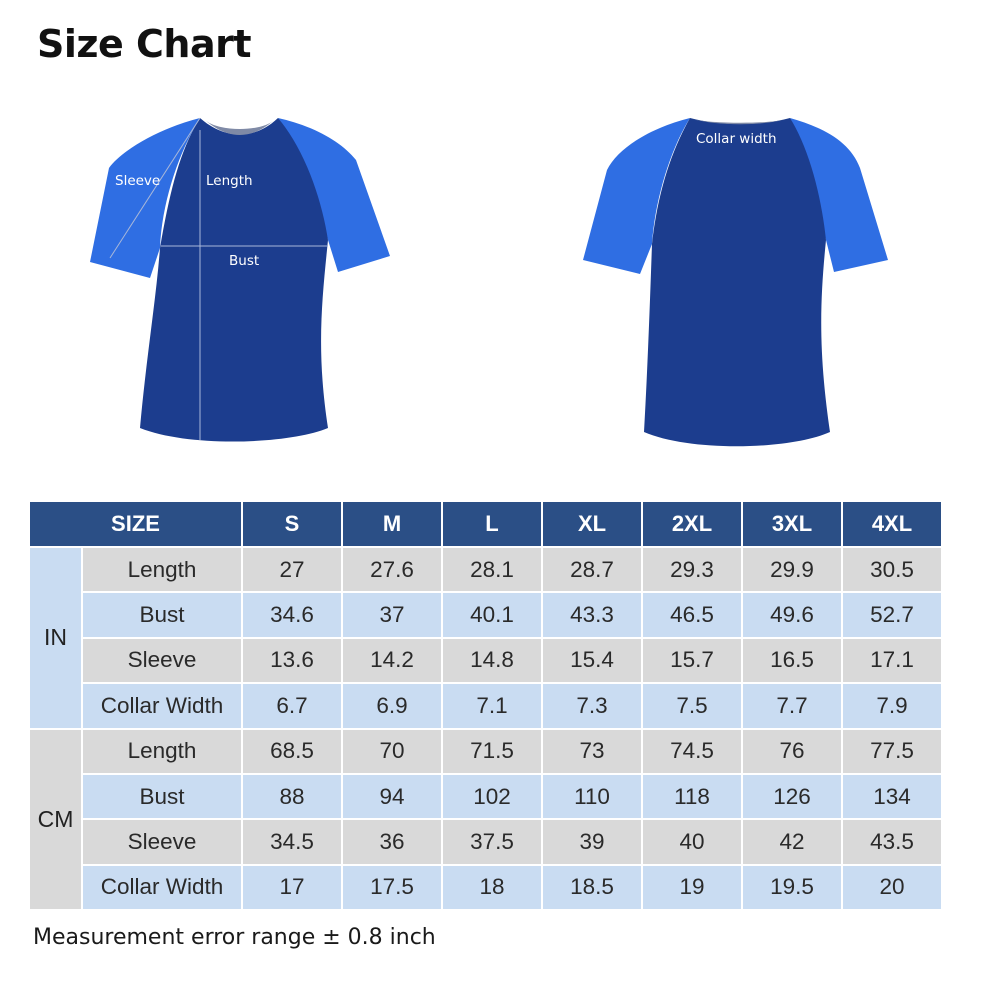 This screenshot has height=981, width=981. I want to click on table-header-row: SIZE S M L XL 2XL 3XL 4XL, so click(485, 524).